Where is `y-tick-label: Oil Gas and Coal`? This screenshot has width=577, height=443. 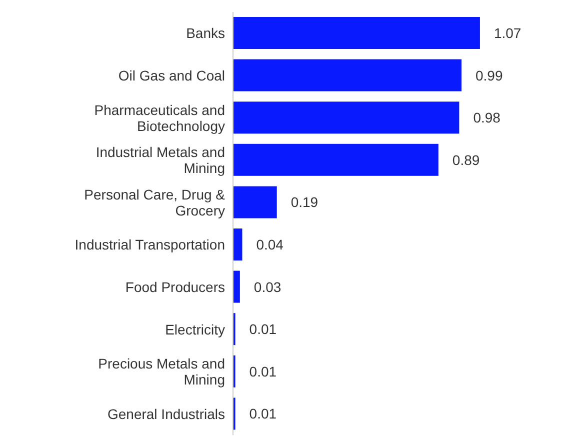 y-tick-label: Oil Gas and Coal is located at coordinates (171, 75).